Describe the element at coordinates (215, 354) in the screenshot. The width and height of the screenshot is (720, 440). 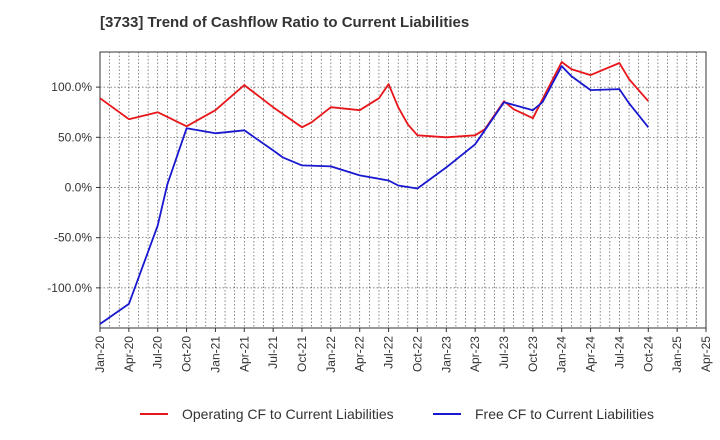
I see `x-tick-label: Jan-21` at that location.